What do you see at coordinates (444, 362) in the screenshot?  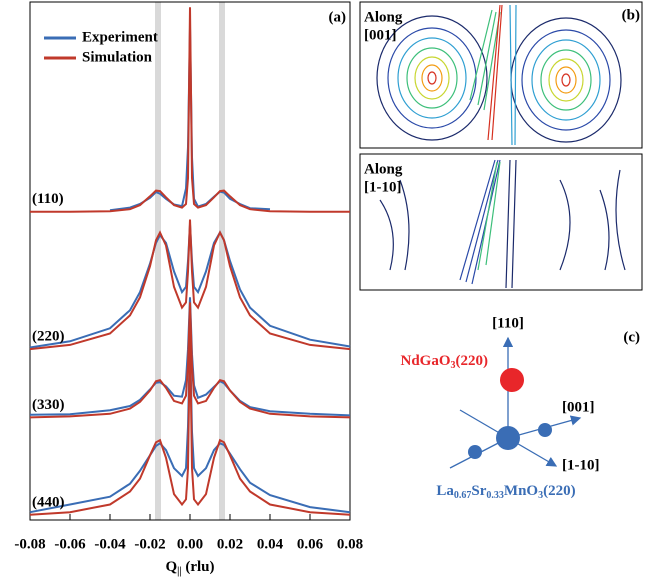 I see `substrate-label: NdGaO3(220)` at bounding box center [444, 362].